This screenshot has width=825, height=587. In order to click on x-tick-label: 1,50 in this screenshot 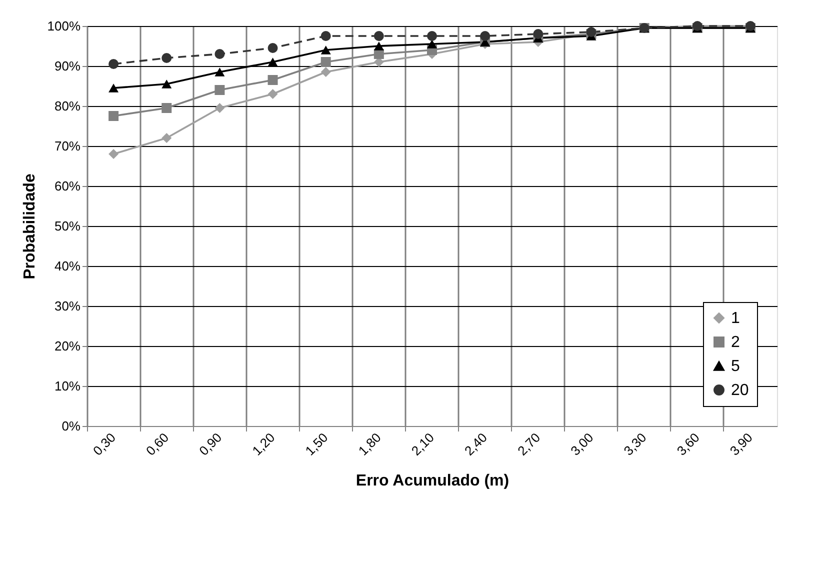, I will do `click(316, 444)`.